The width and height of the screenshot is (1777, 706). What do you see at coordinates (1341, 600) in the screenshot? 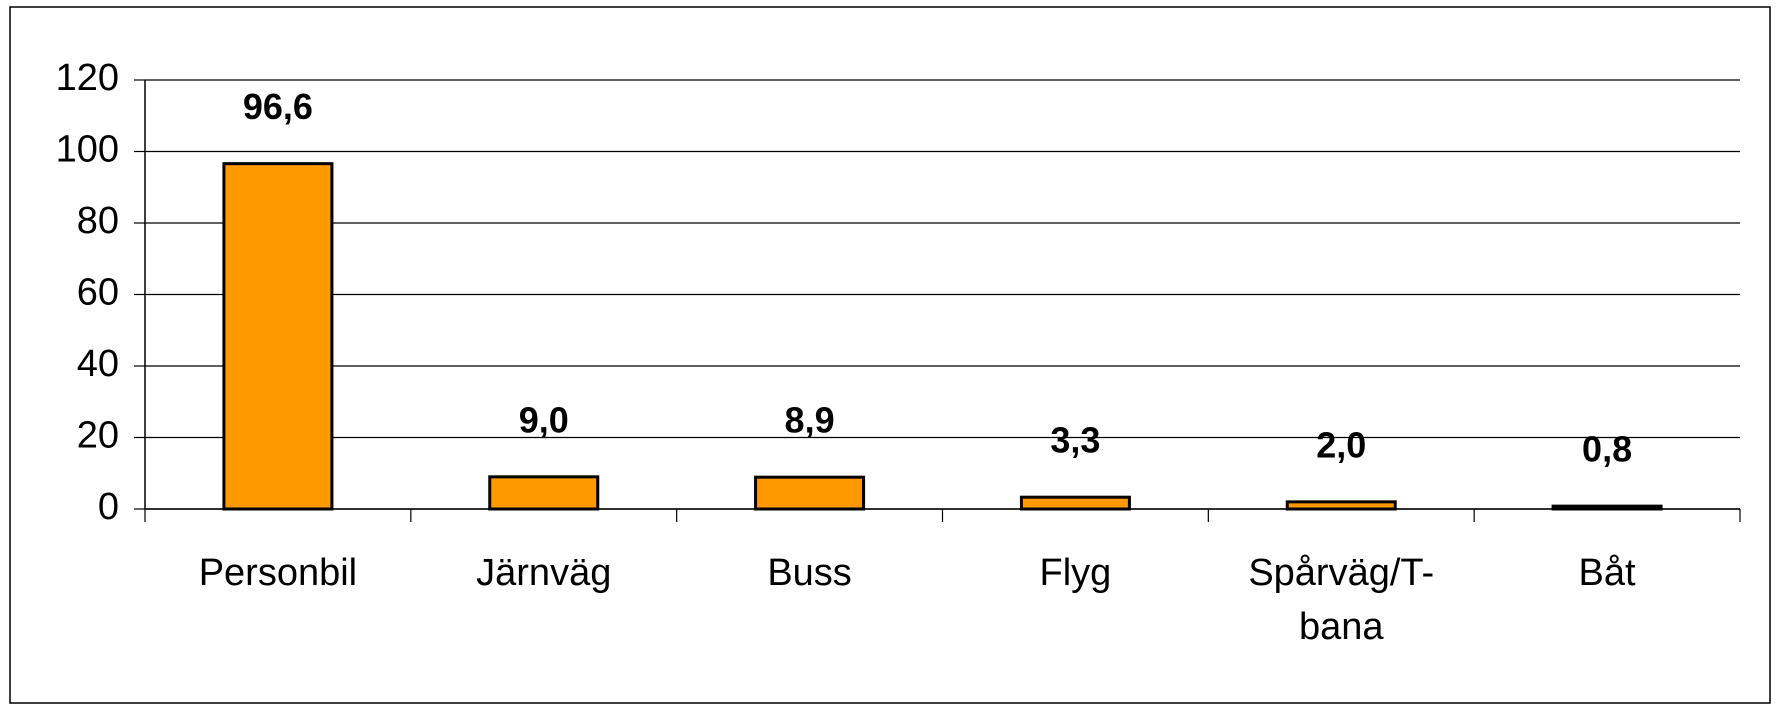
I see `x-tick-label: Spårväg/T-bana` at bounding box center [1341, 600].